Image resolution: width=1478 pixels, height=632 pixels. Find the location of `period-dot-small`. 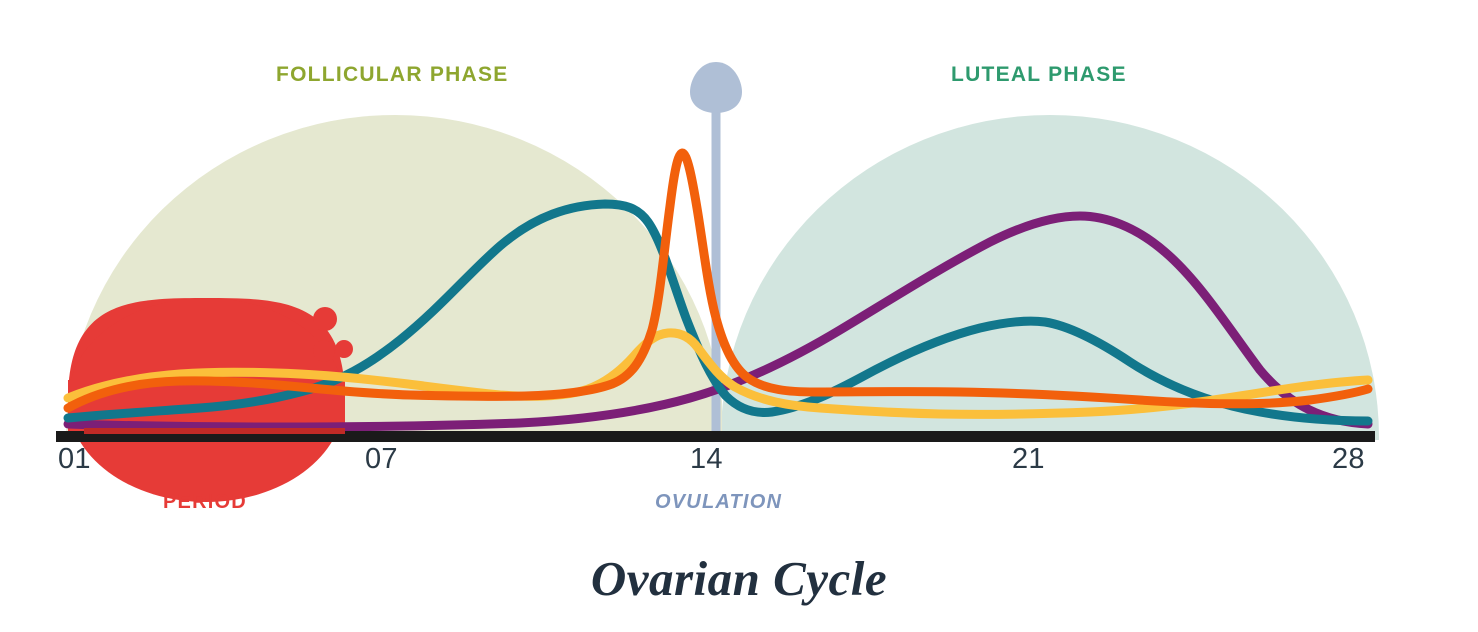

period-dot-small is located at coordinates (344, 349).